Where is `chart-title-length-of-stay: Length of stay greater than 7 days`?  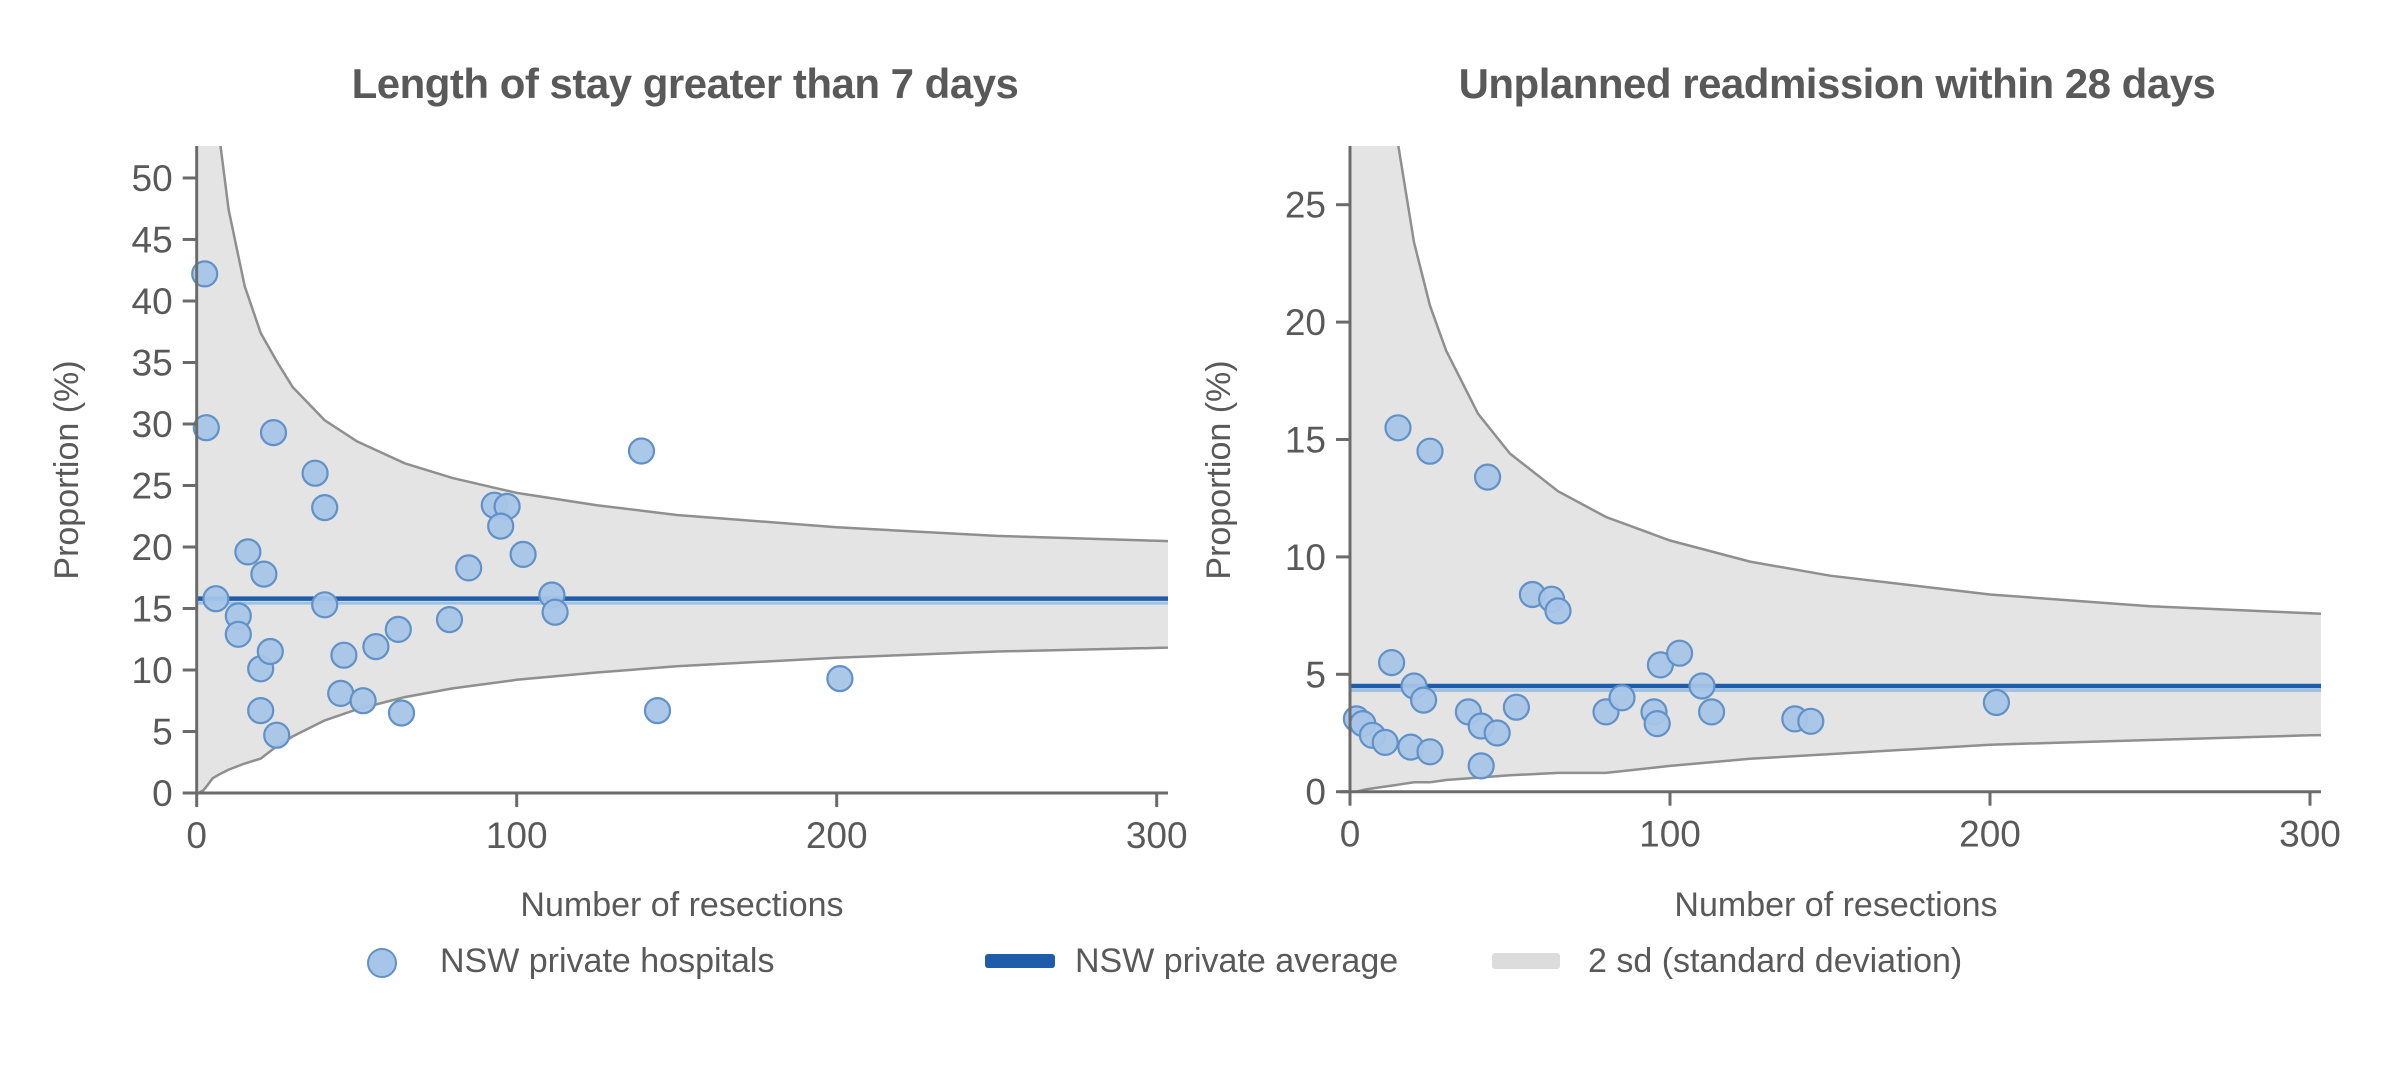
chart-title-length-of-stay: Length of stay greater than 7 days is located at coordinates (685, 83).